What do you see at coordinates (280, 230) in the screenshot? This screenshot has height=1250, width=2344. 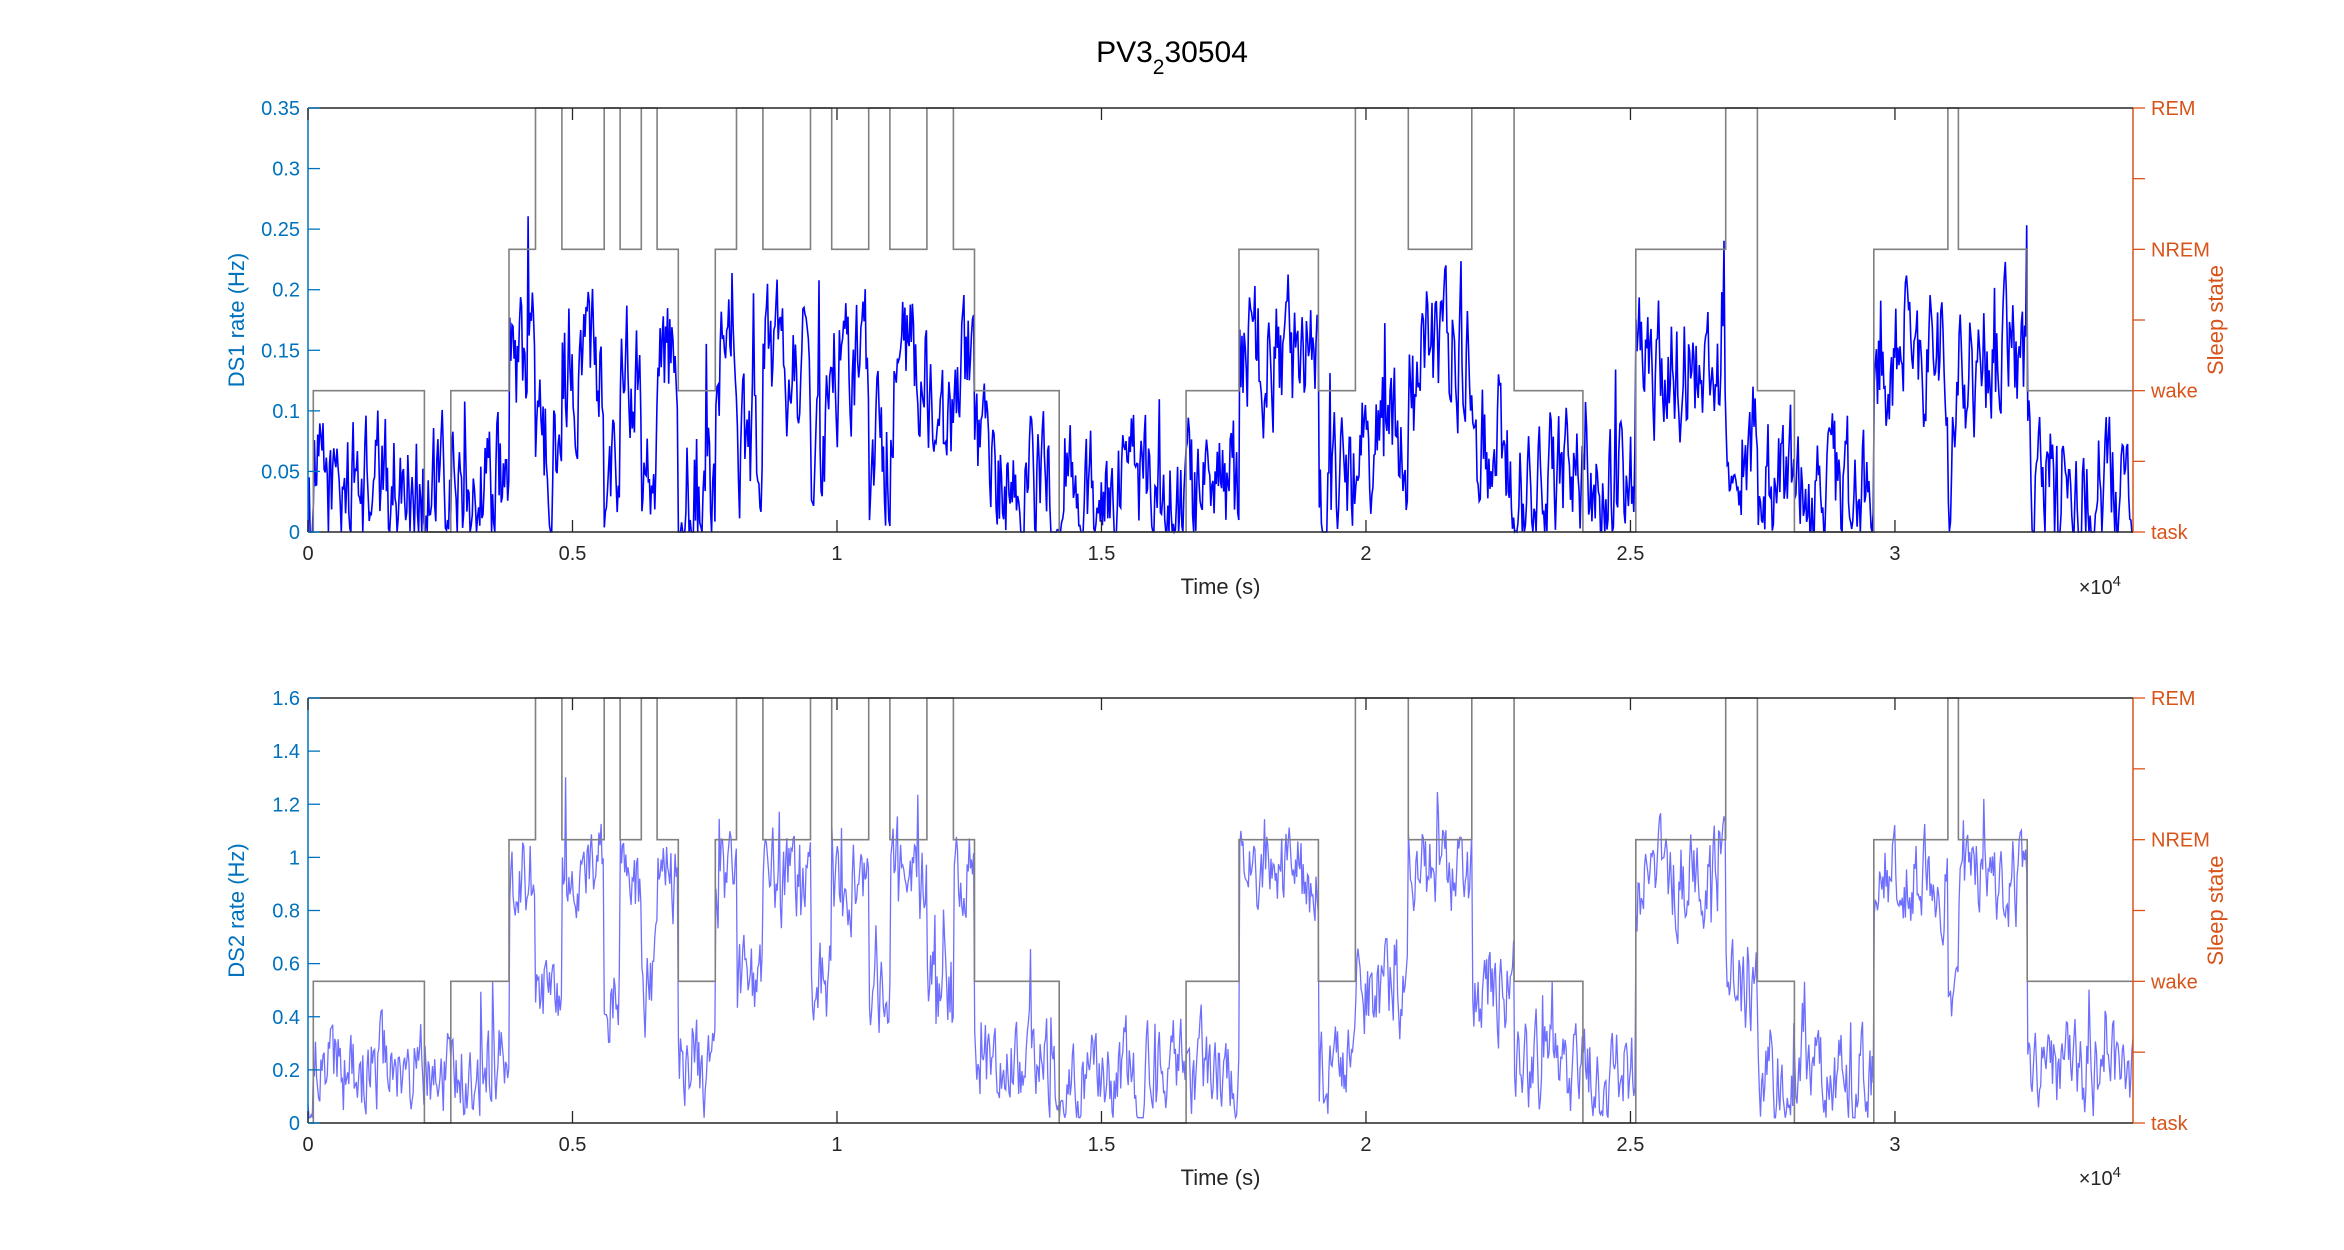 I see `y-left-tick-label: 0.25` at bounding box center [280, 230].